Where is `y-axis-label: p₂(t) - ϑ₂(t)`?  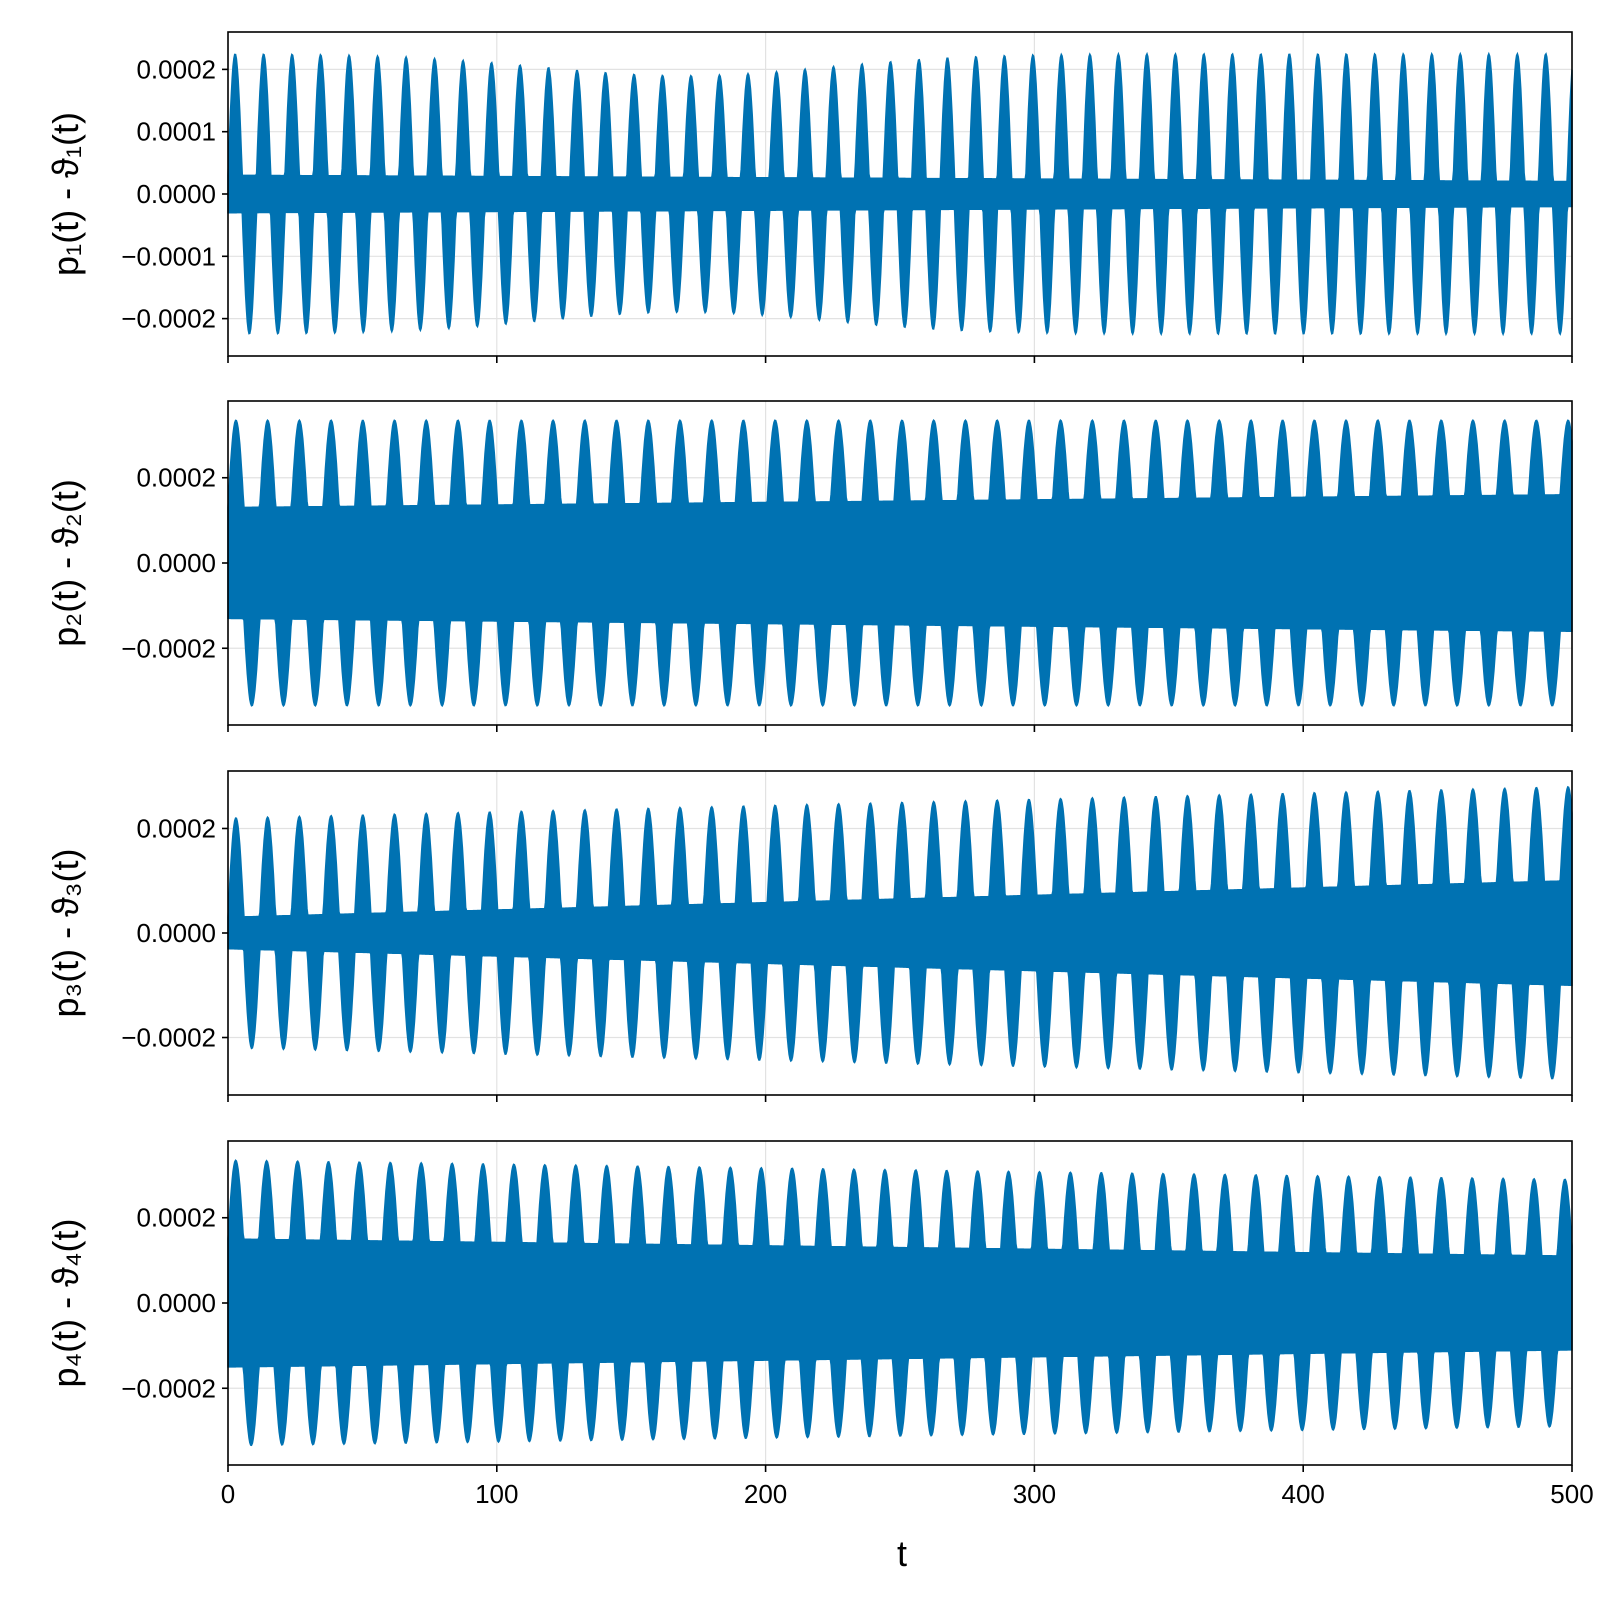
y-axis-label: p₂(t) - ϑ₂(t) is located at coordinates (65, 563).